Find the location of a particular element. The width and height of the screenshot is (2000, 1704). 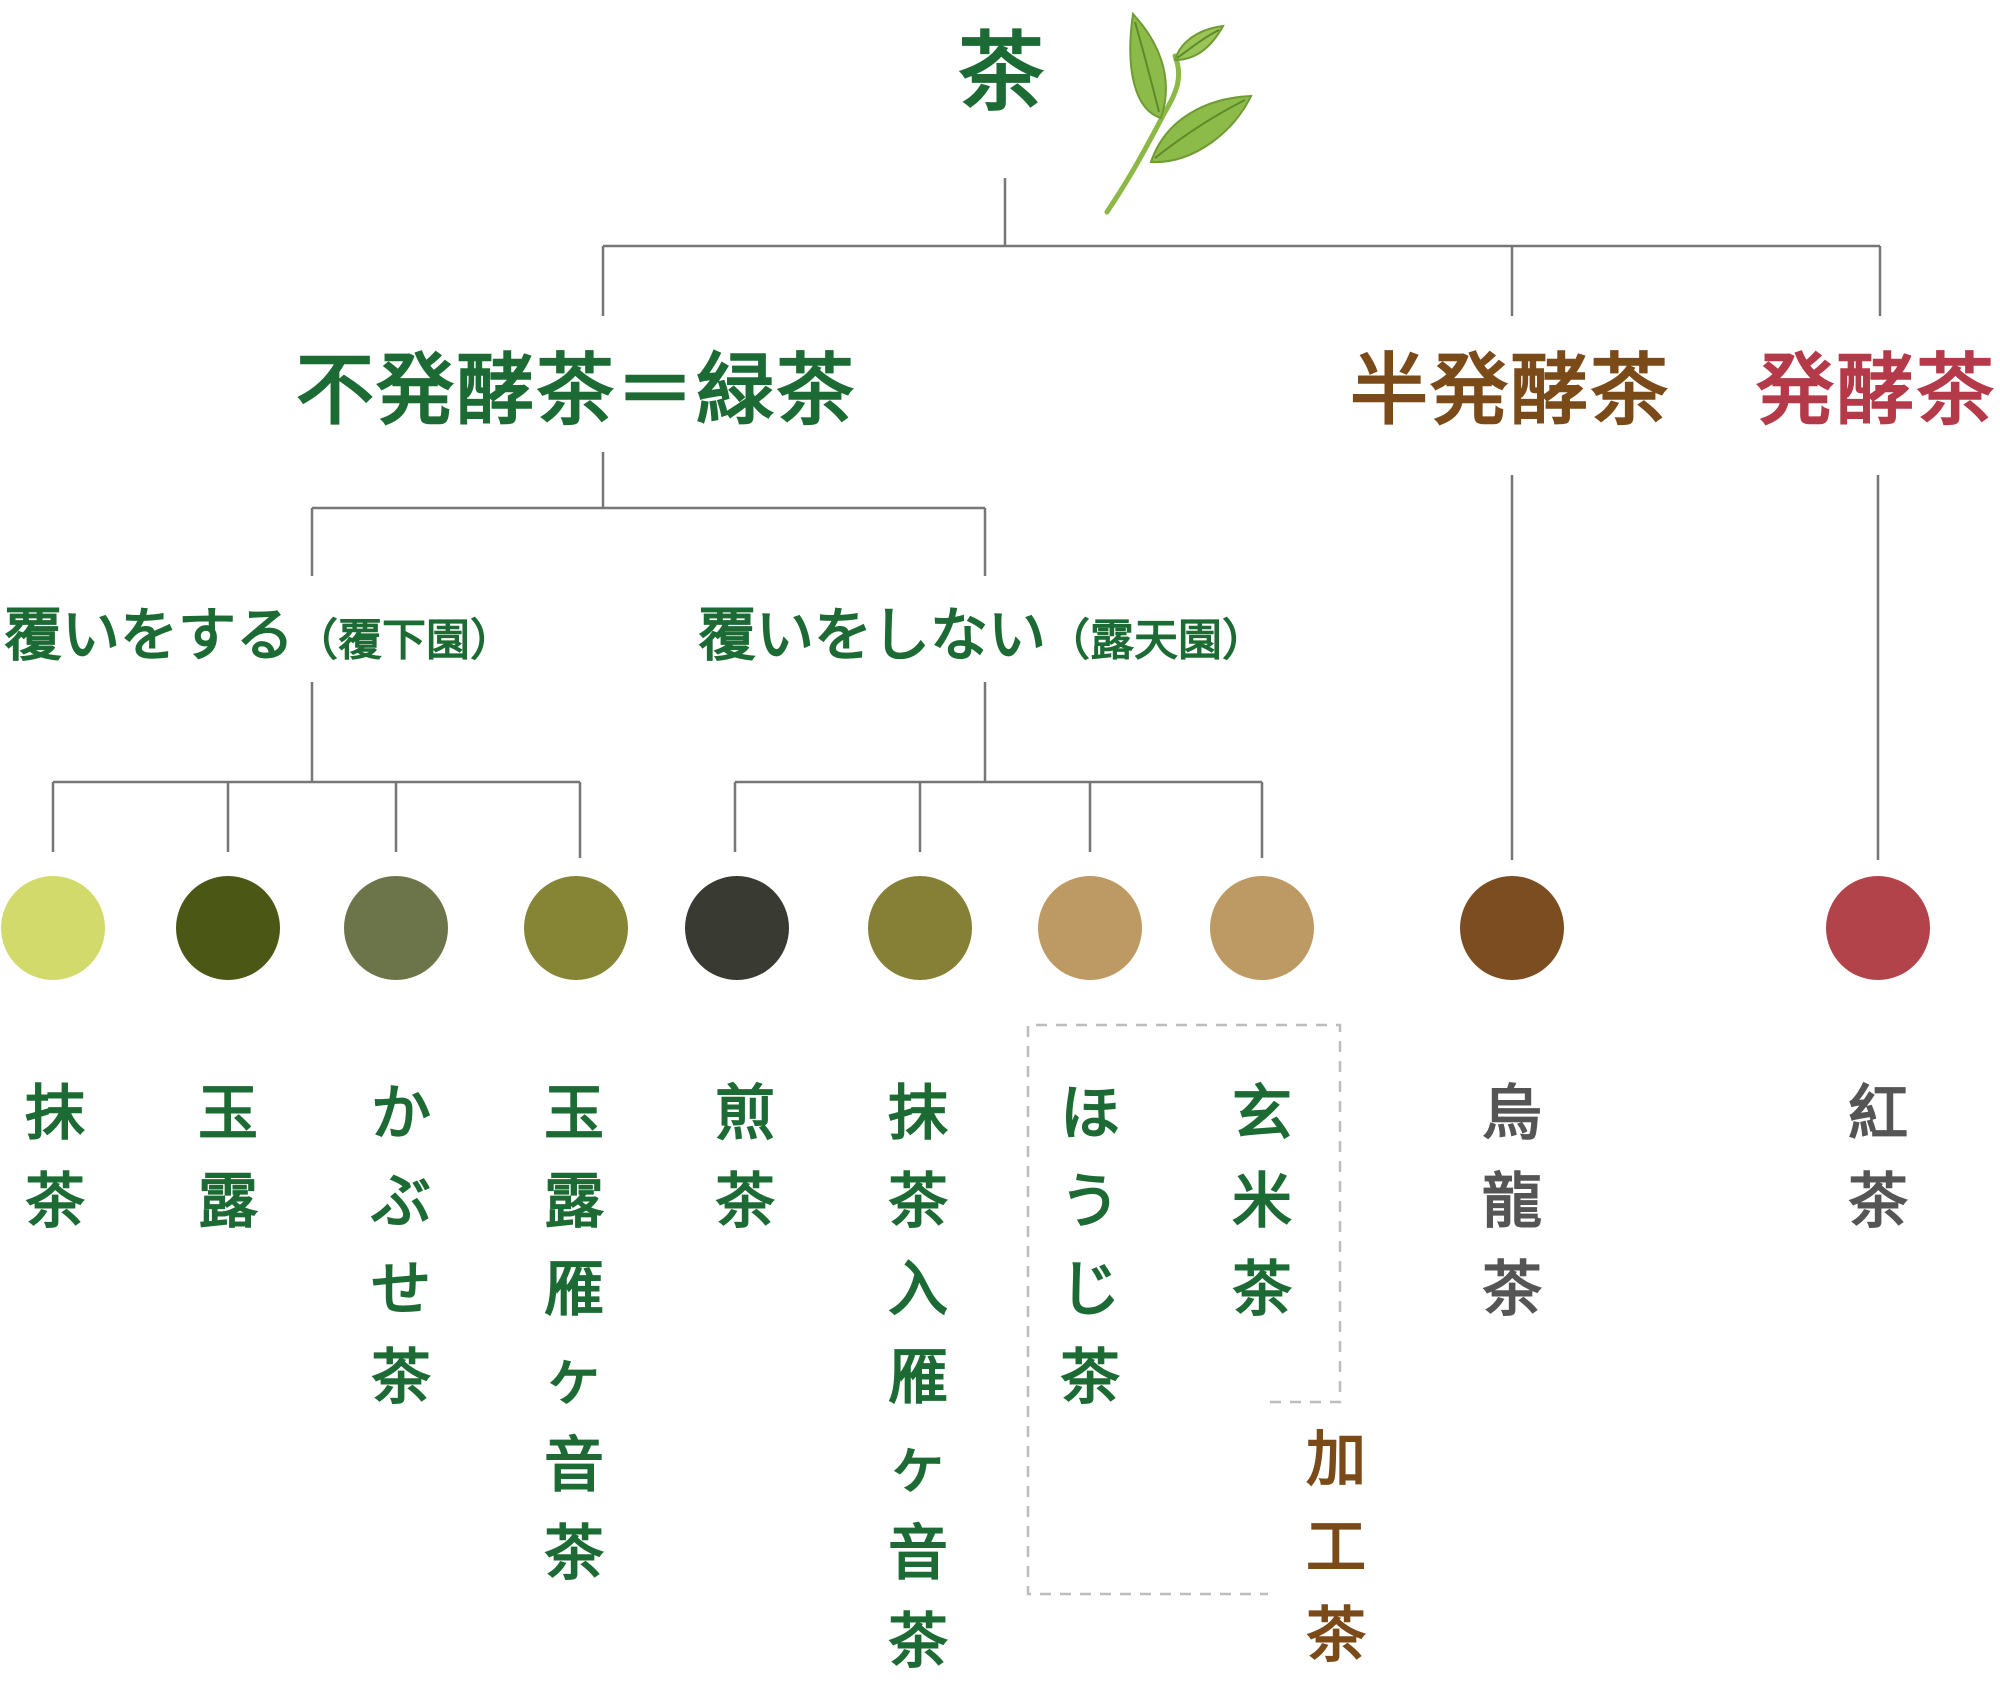

vertical-char: 烏 is located at coordinates (1512, 1114).